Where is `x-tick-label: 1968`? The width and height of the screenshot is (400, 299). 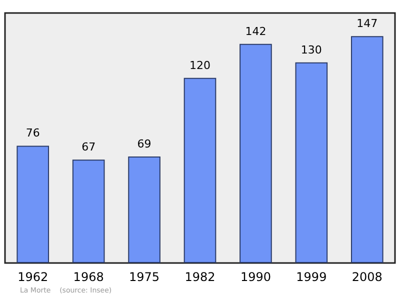
x-tick-label: 1968 is located at coordinates (88, 277).